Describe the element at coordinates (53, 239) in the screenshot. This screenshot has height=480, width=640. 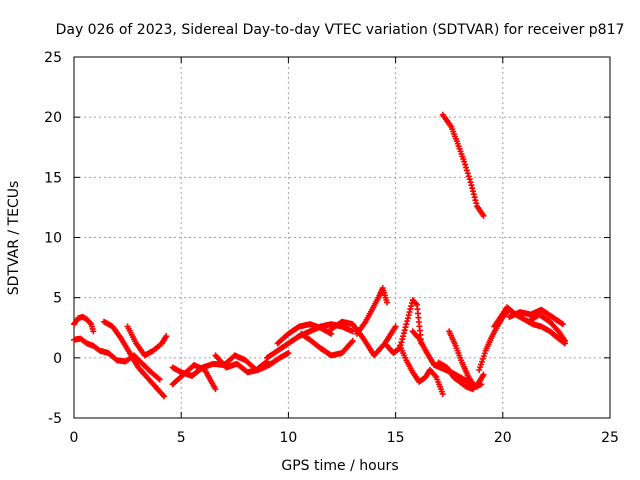
I see `y-tick-label: 10` at that location.